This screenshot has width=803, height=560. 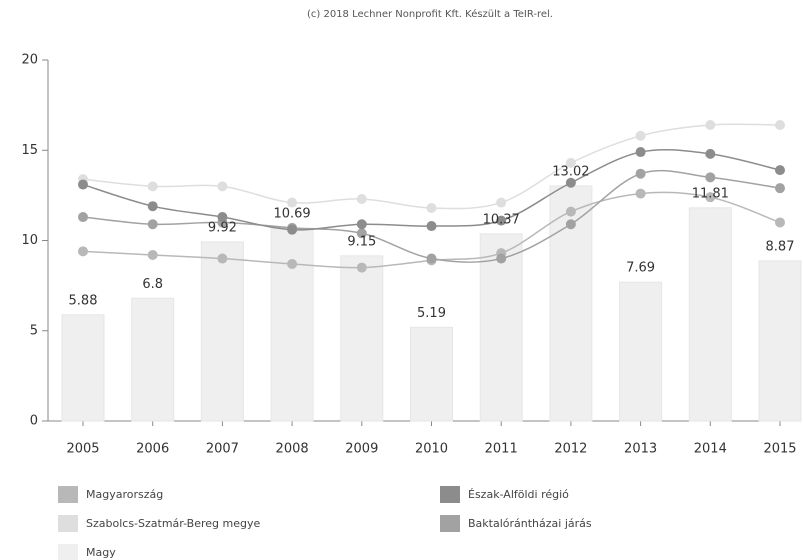 I want to click on data-label: 11.81, so click(x=710, y=193).